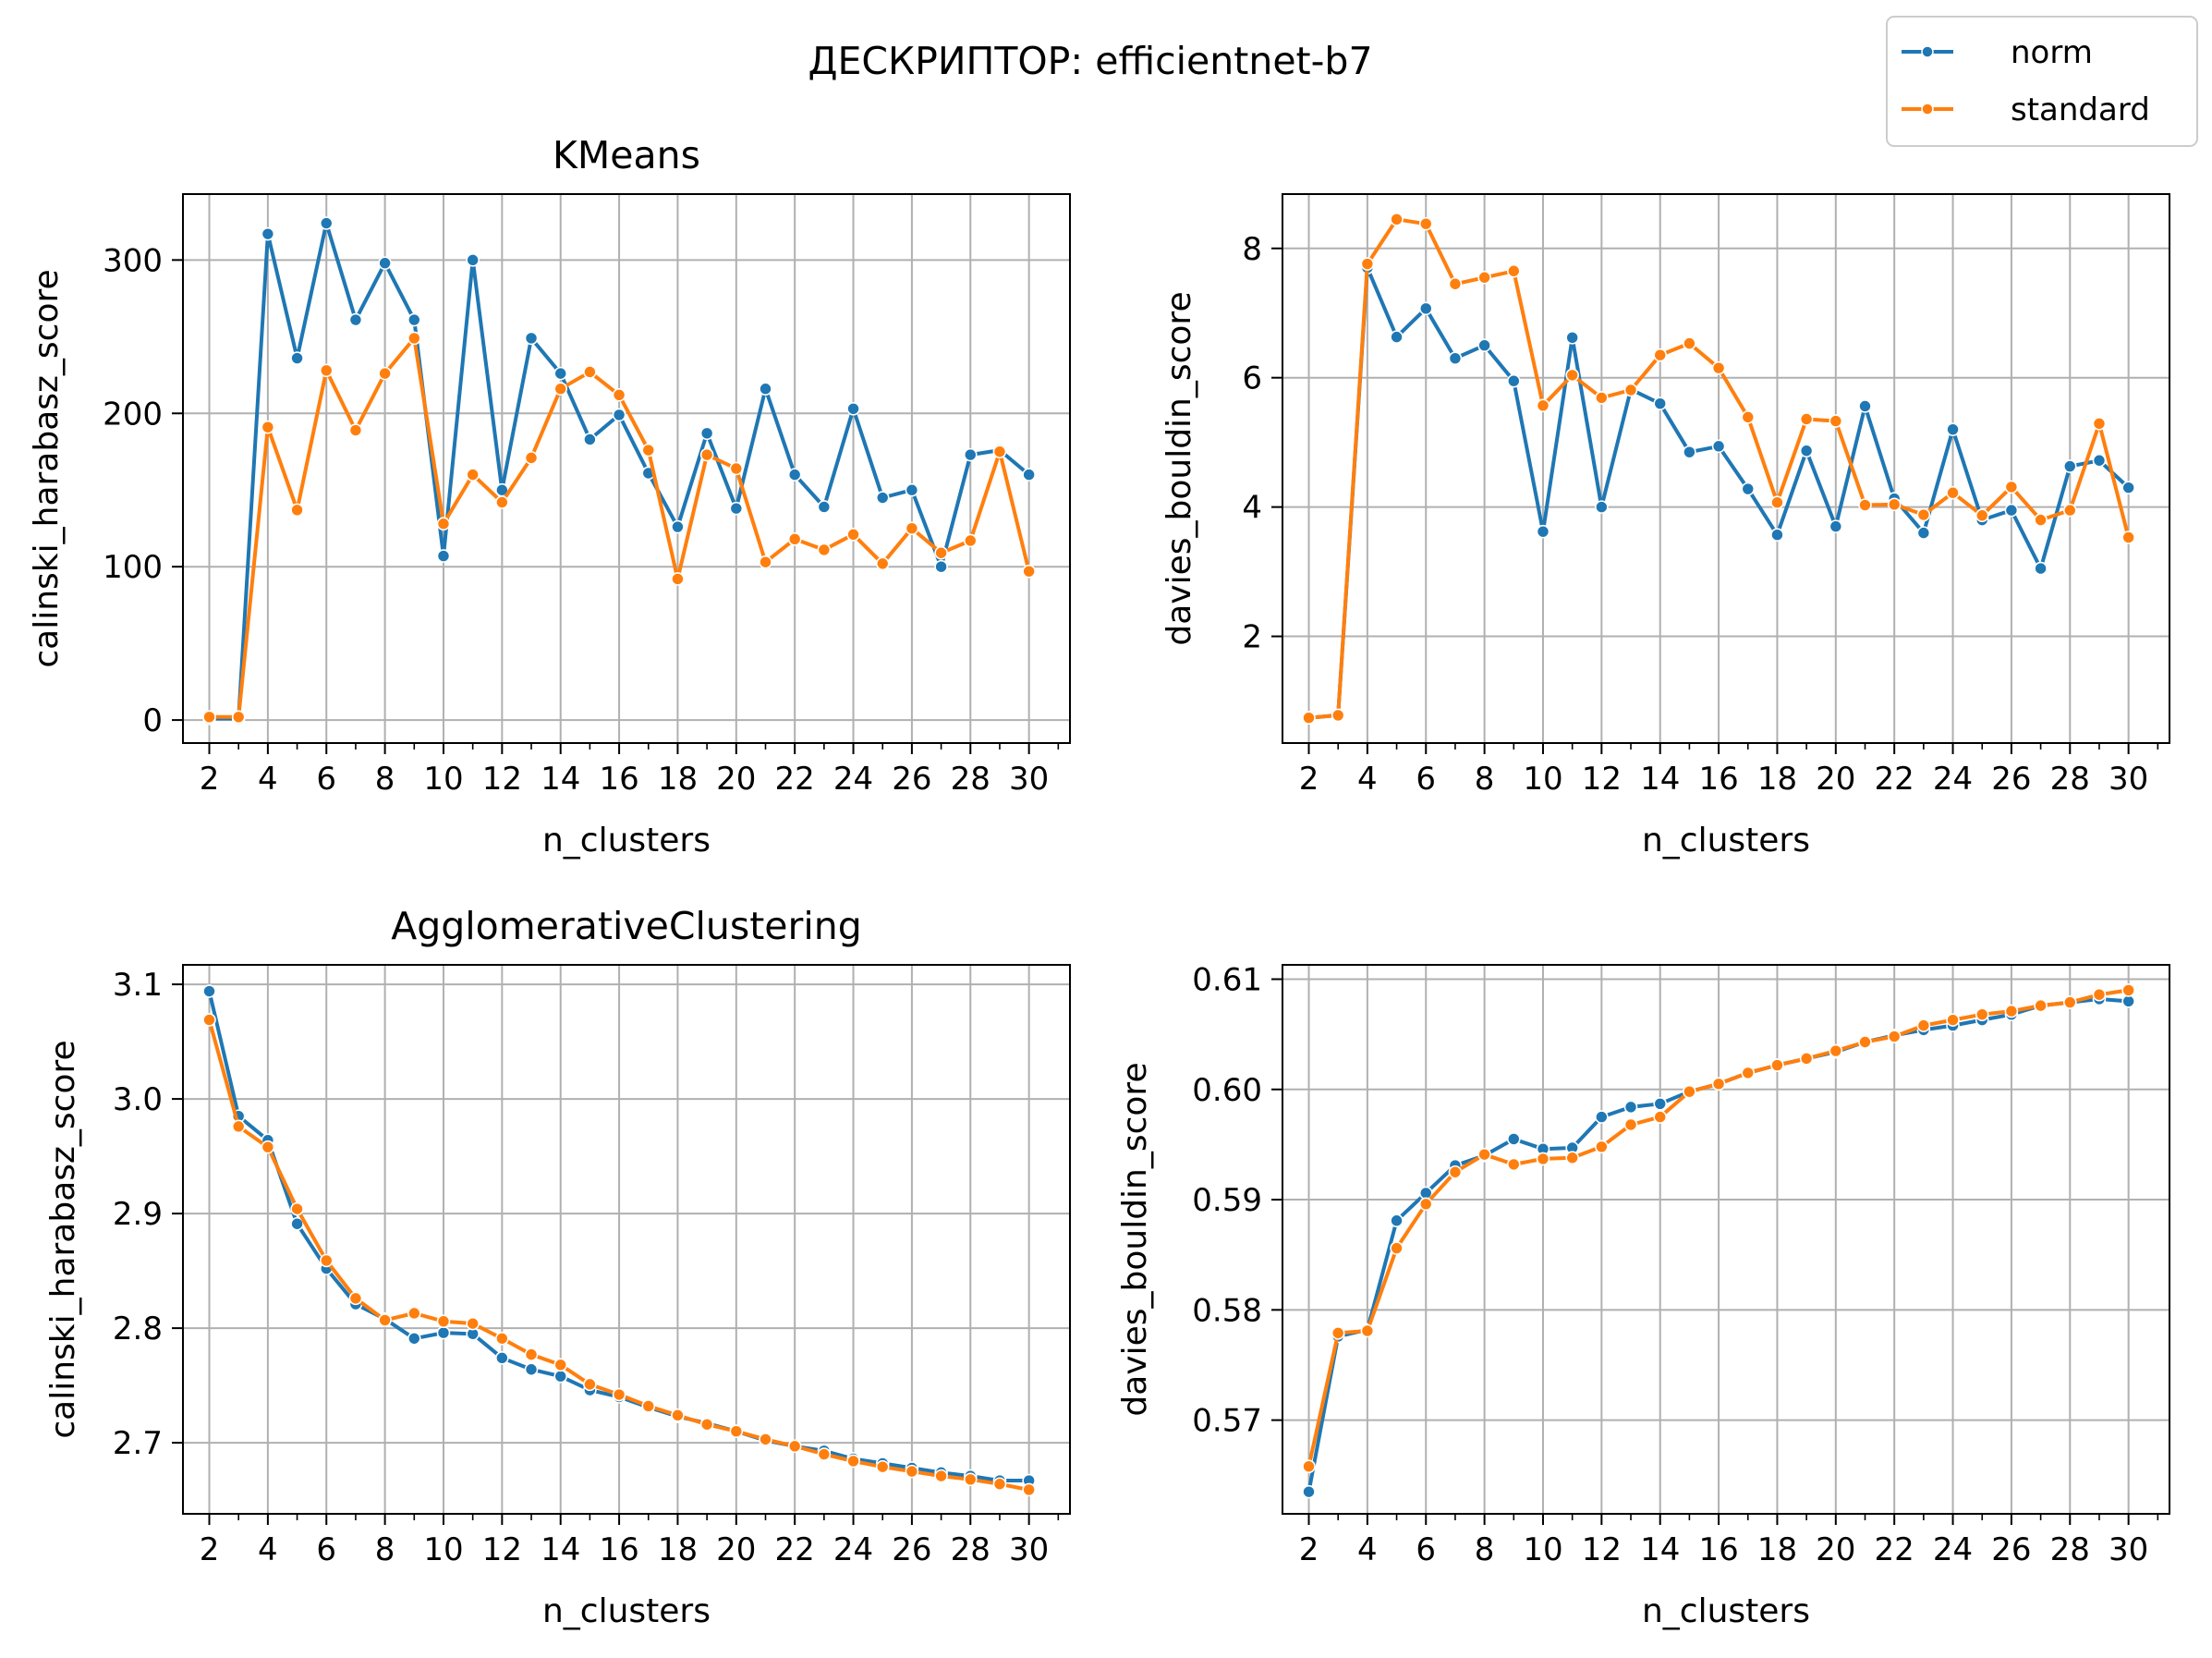 The height and width of the screenshot is (1658, 2212). I want to click on agglomerative-calinski-x-tick-label: 24, so click(853, 1550).